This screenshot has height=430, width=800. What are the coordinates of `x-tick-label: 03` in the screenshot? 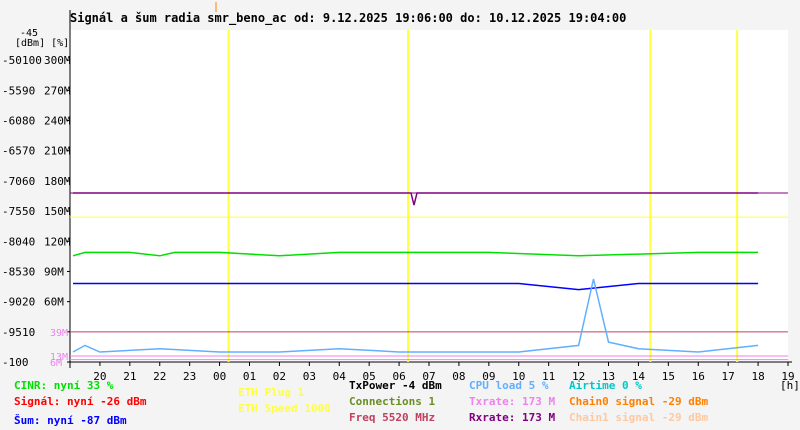 It's located at (309, 376).